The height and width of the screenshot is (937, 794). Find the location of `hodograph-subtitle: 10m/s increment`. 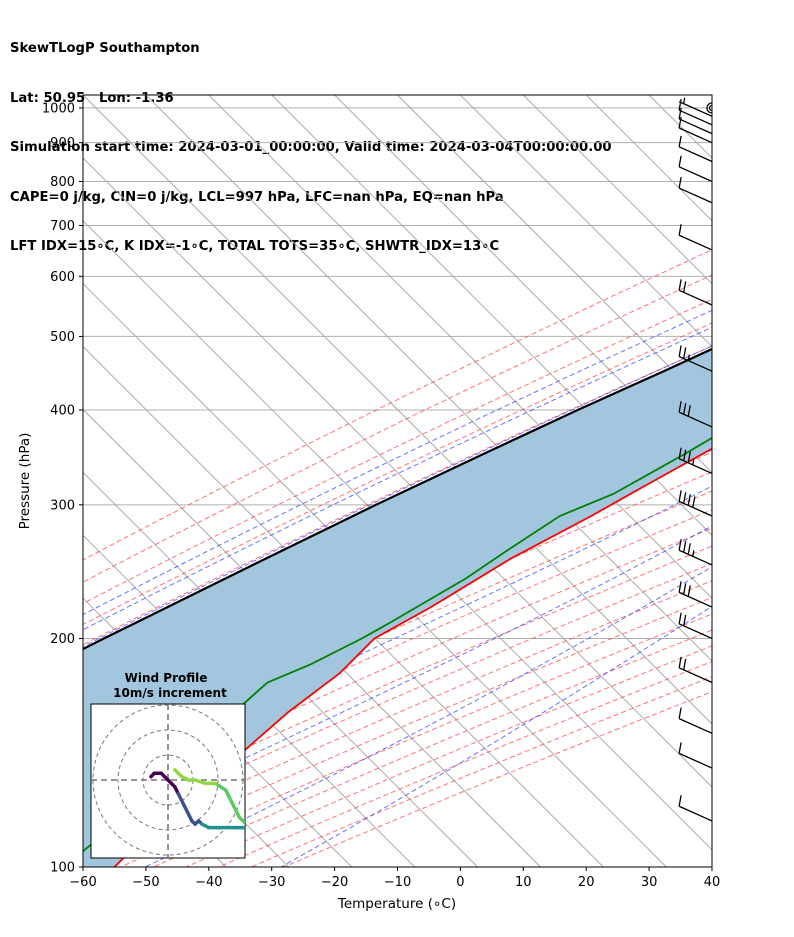

hodograph-subtitle: 10m/s increment is located at coordinates (170, 693).